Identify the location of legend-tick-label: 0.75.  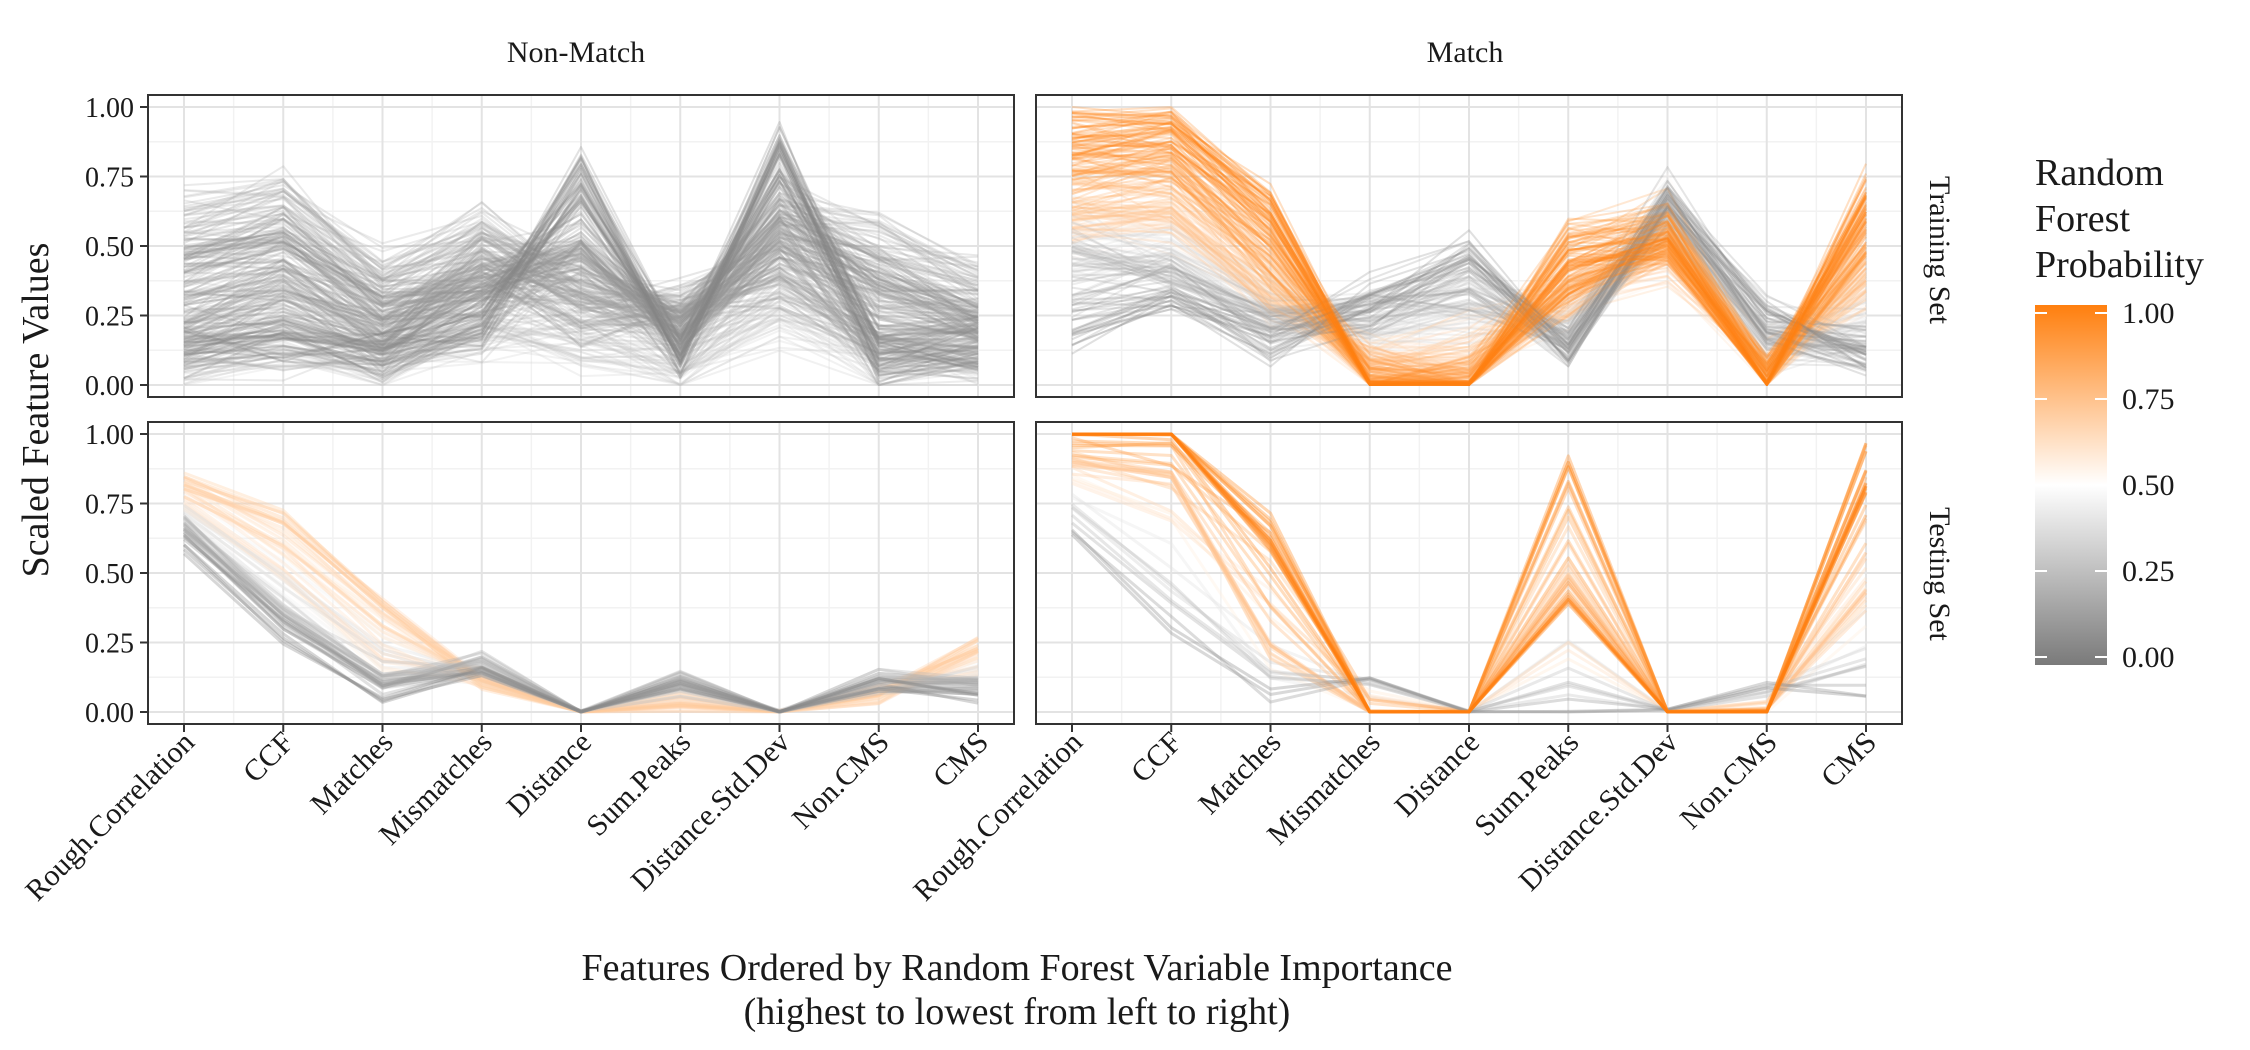
(2148, 399).